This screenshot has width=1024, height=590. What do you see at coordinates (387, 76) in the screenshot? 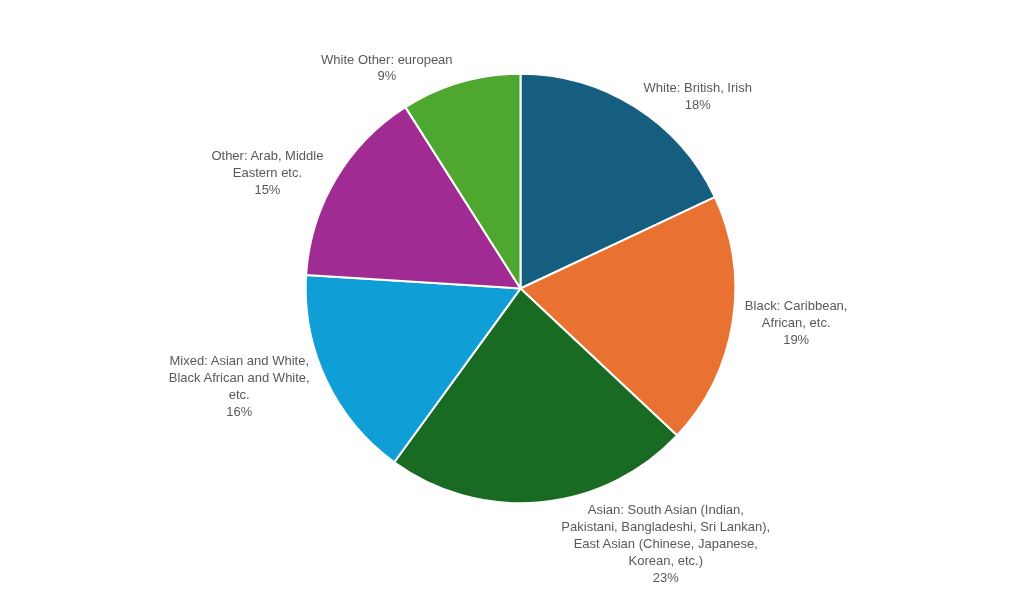
I see `data-label: 9%` at bounding box center [387, 76].